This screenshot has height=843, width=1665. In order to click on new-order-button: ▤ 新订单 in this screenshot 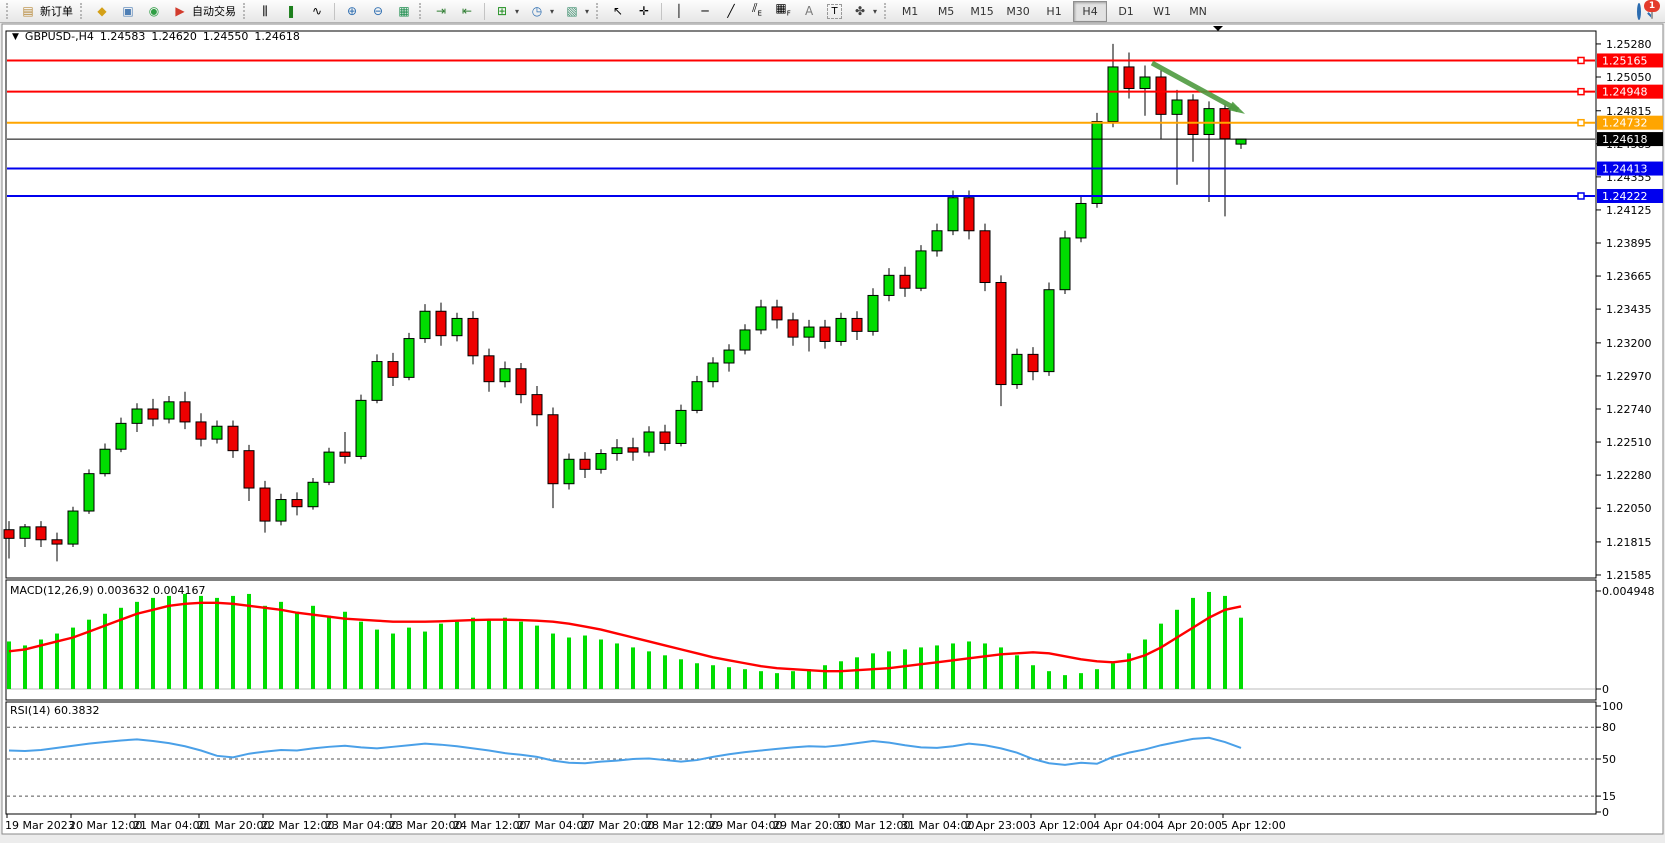, I will do `click(46, 11)`.